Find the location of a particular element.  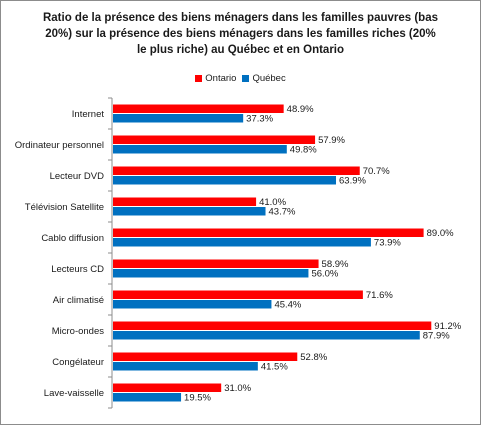

data-label-ontario-television-satellite: 41.0% is located at coordinates (272, 202).